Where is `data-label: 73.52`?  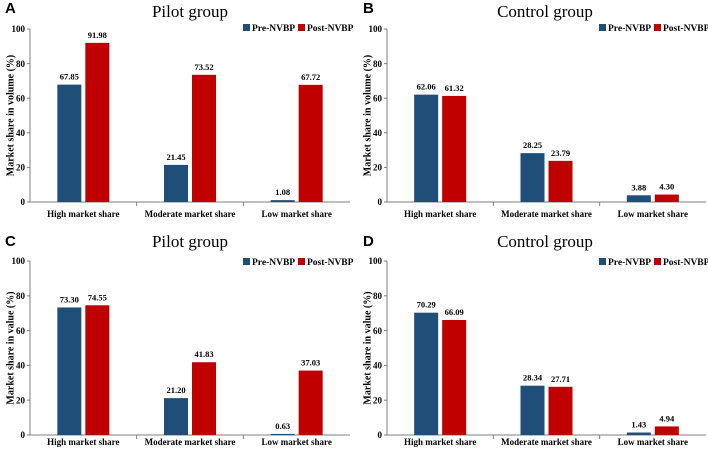 data-label: 73.52 is located at coordinates (203, 67).